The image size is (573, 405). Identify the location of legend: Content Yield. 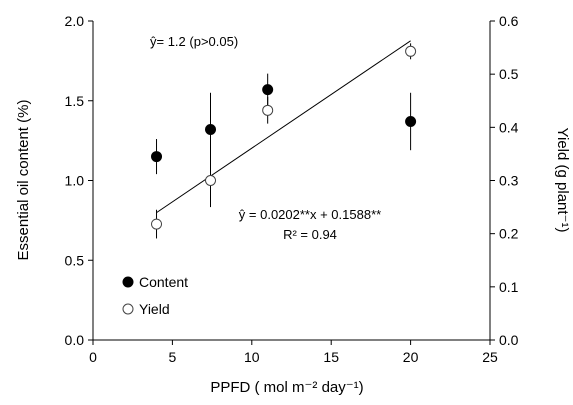
(155, 295).